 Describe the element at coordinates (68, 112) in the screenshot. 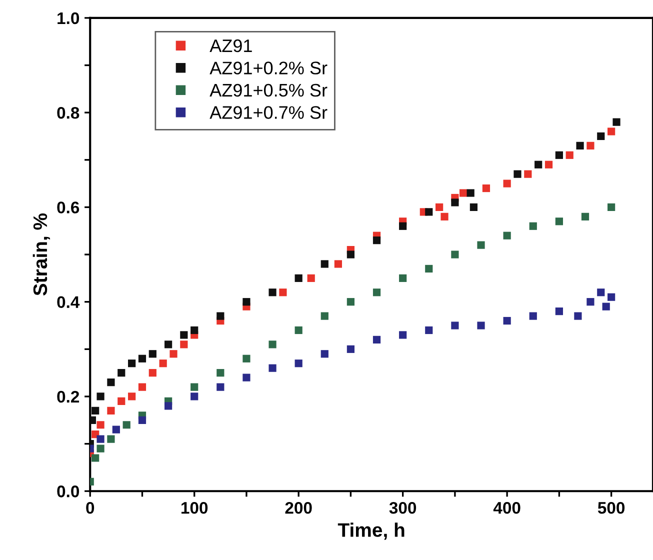

I see `y-tick-label: 0.8` at that location.